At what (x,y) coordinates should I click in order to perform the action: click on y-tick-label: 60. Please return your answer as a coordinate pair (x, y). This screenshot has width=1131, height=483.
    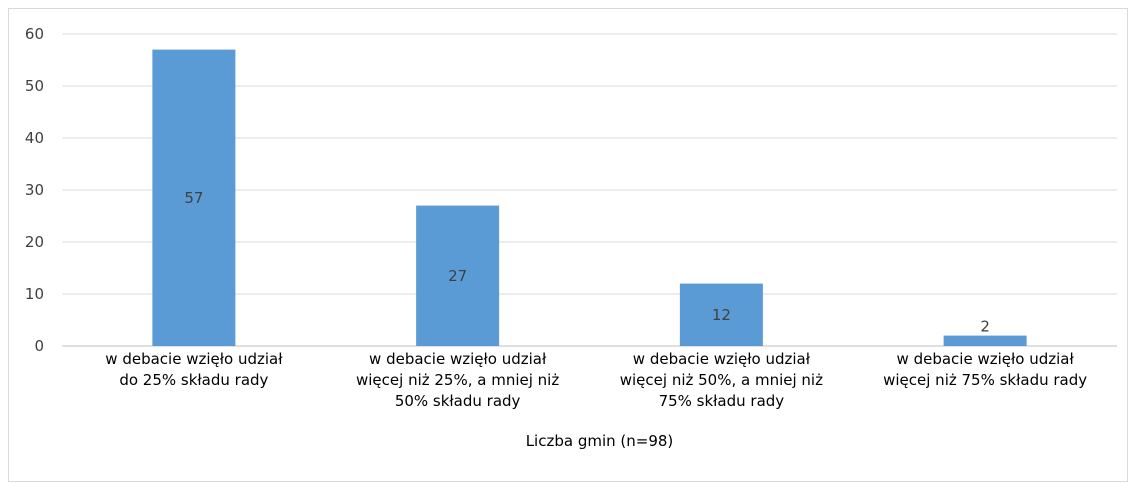
    Looking at the image, I should click on (34, 34).